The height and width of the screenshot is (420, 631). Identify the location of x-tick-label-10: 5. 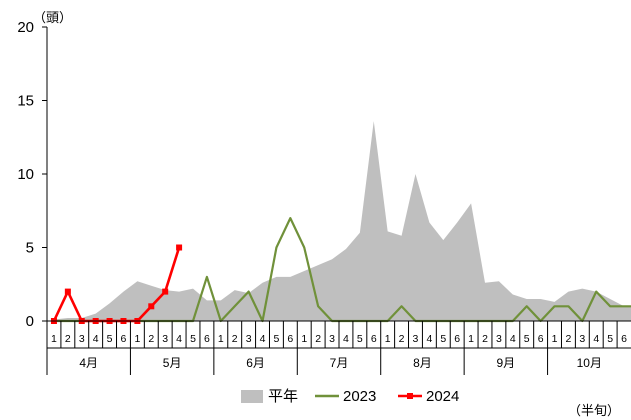
(193, 339).